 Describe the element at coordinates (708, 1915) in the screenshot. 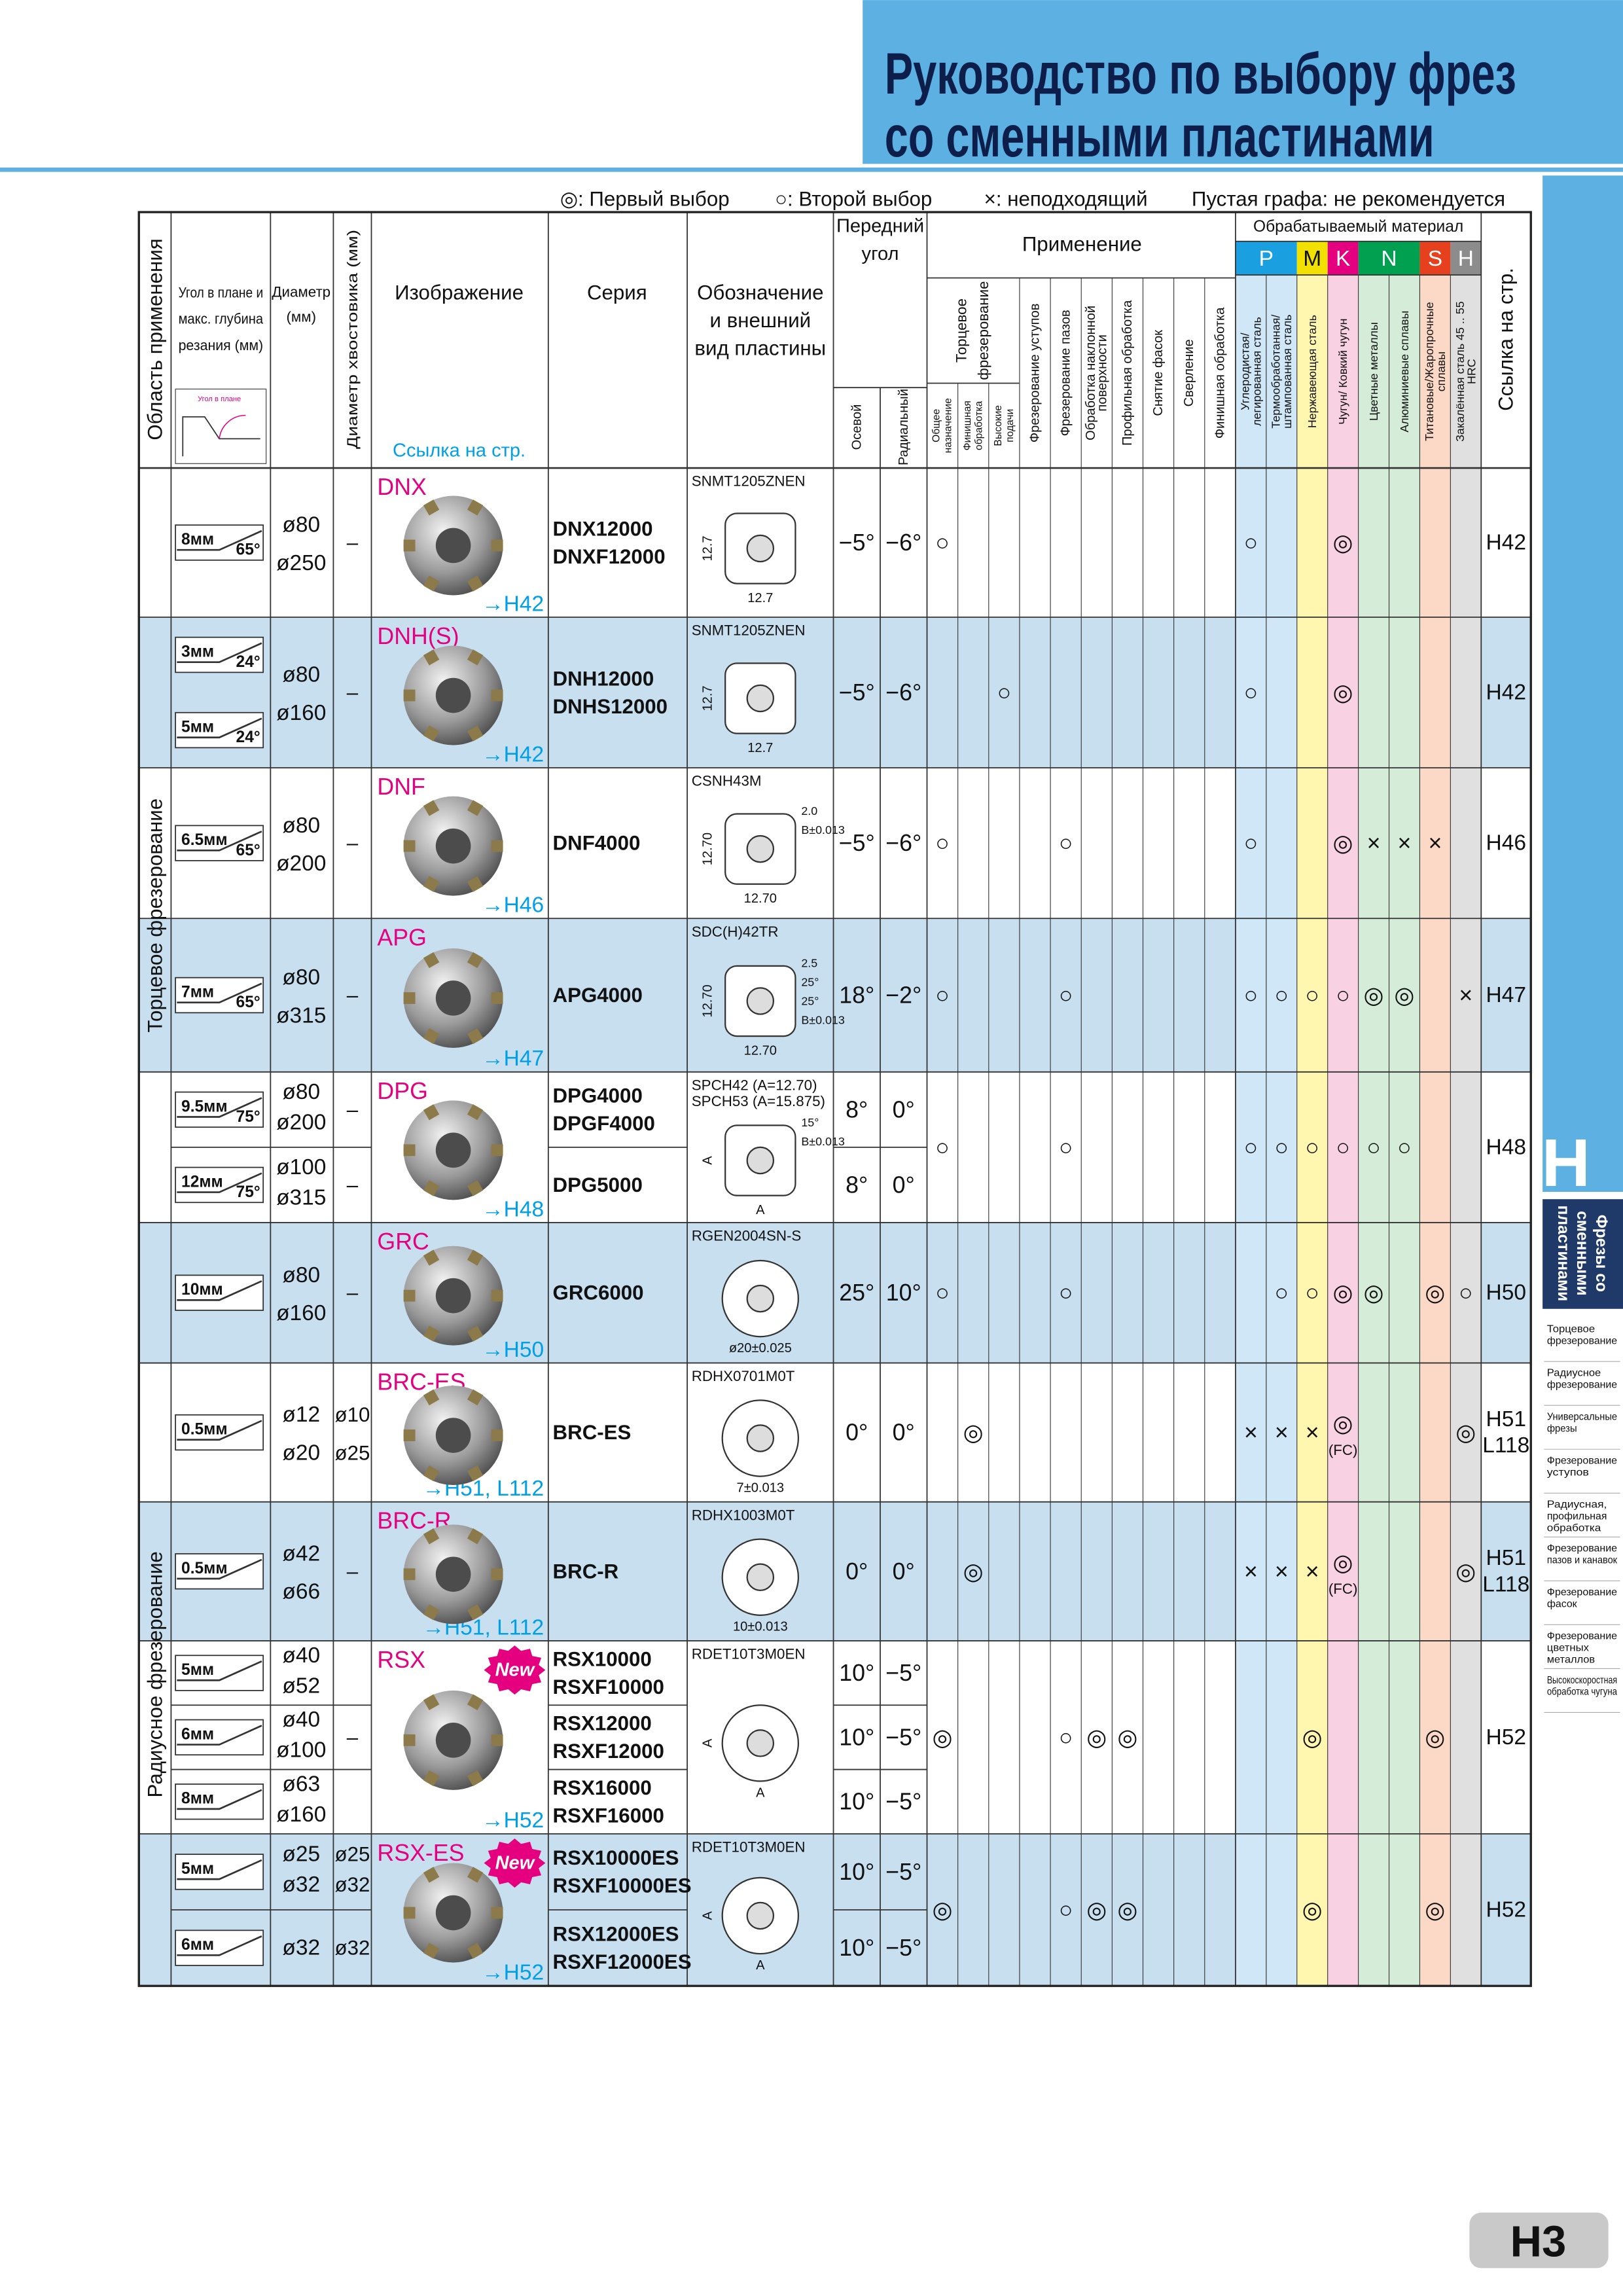

I see `insert-dimension: A` at that location.